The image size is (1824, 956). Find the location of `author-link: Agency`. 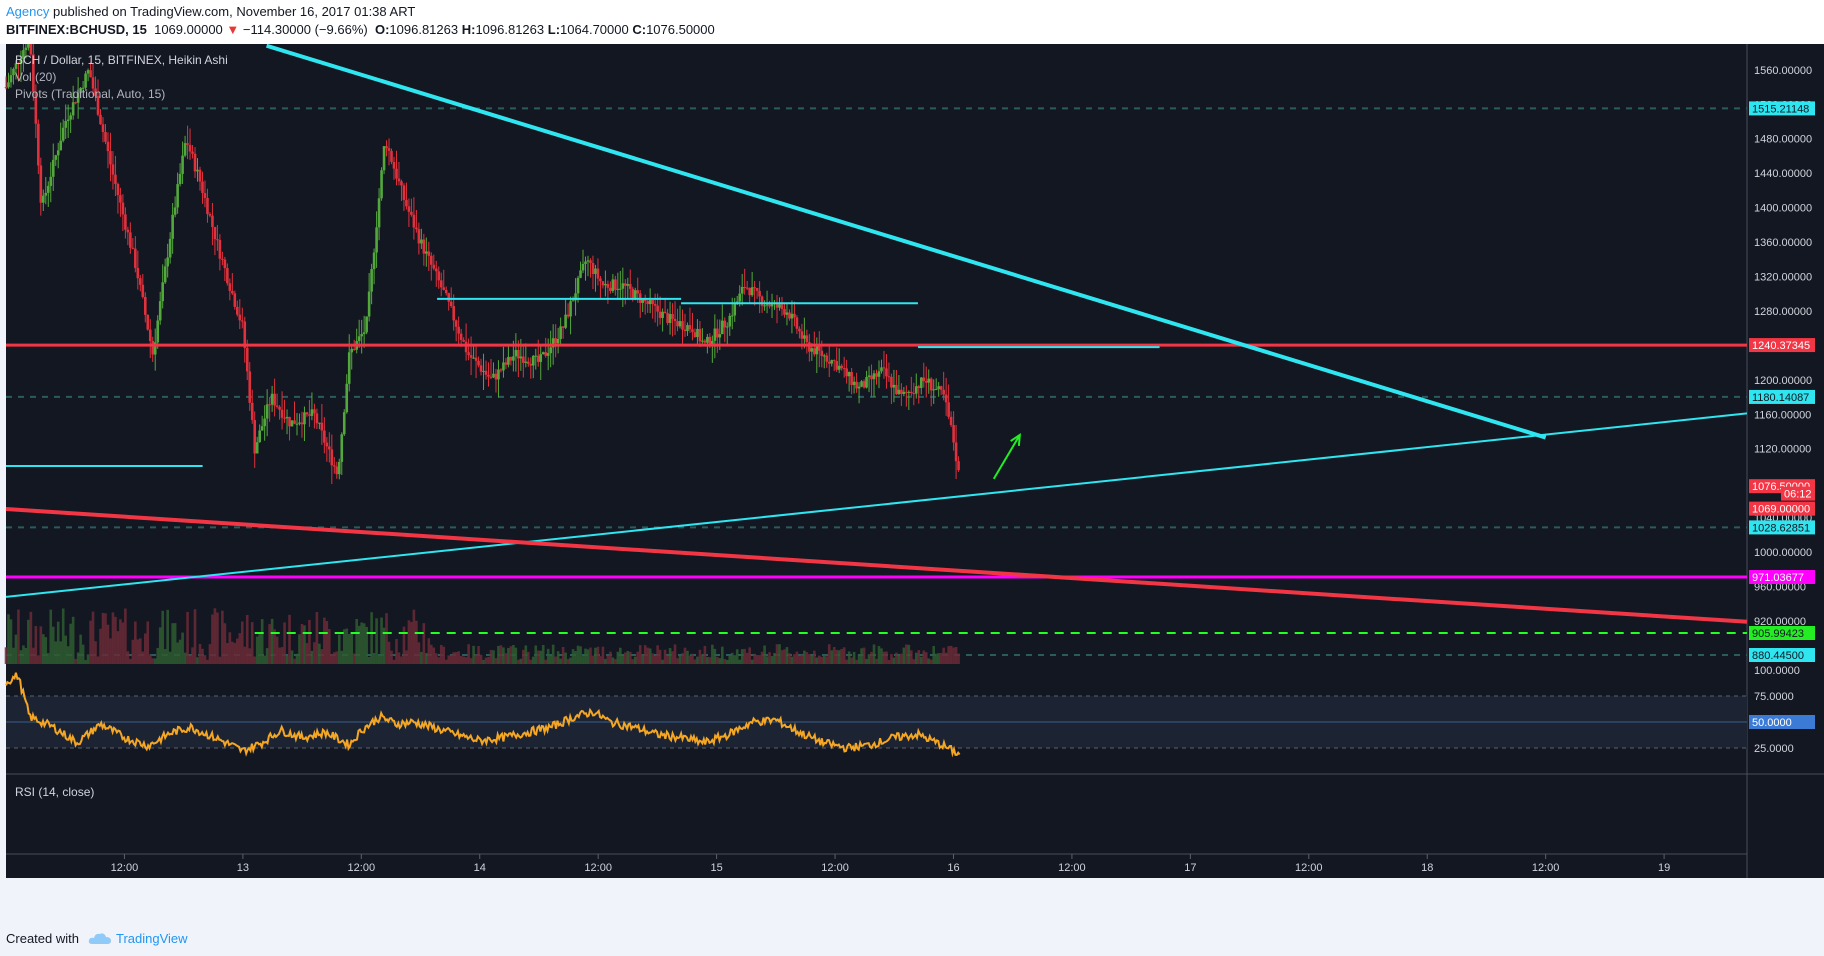

author-link: Agency is located at coordinates (28, 11).